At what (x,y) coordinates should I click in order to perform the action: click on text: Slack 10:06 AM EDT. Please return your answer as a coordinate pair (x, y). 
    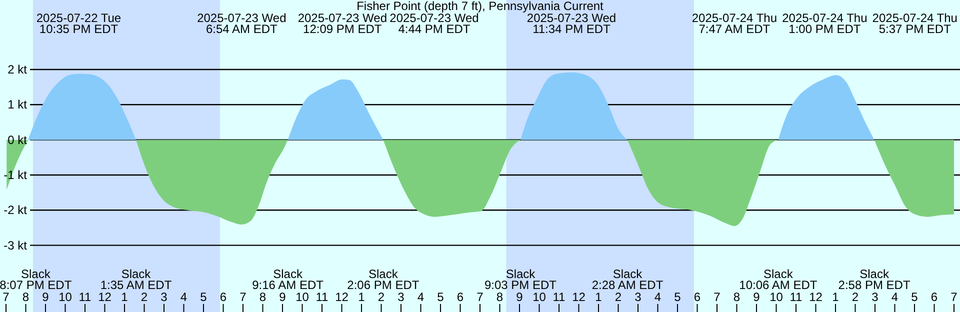
    Looking at the image, I should click on (778, 279).